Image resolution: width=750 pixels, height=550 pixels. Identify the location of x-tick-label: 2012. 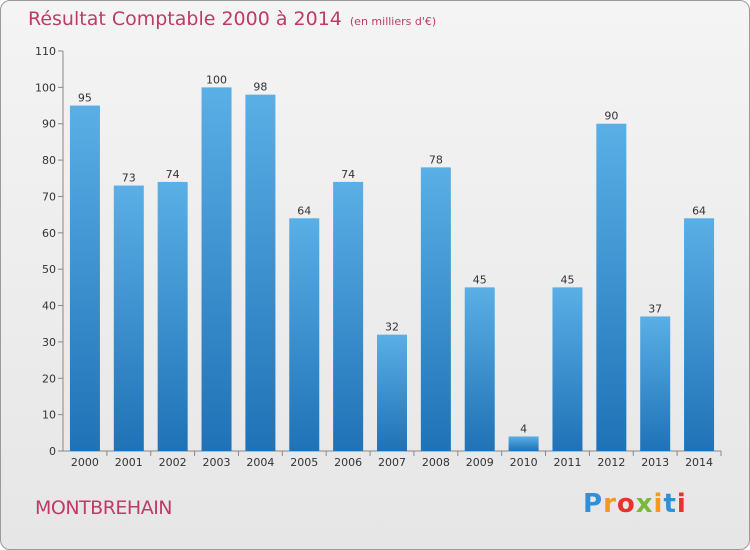
(611, 462).